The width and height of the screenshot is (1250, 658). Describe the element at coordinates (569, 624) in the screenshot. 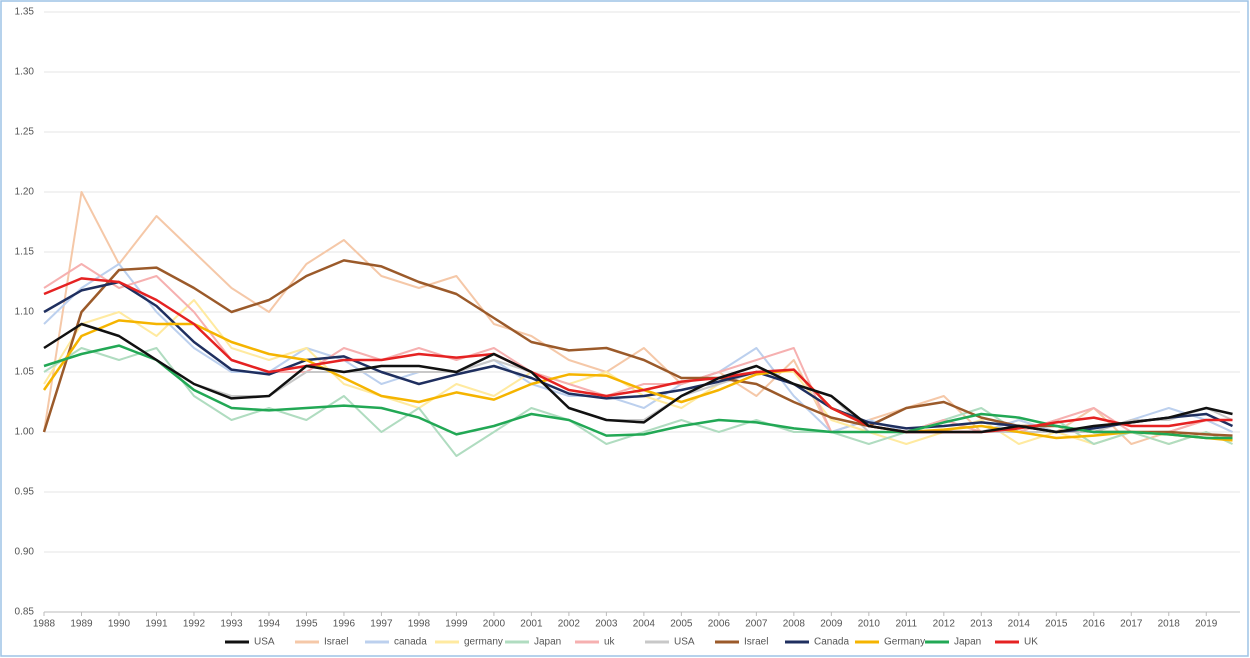

I see `x-tick-label: 2002` at that location.